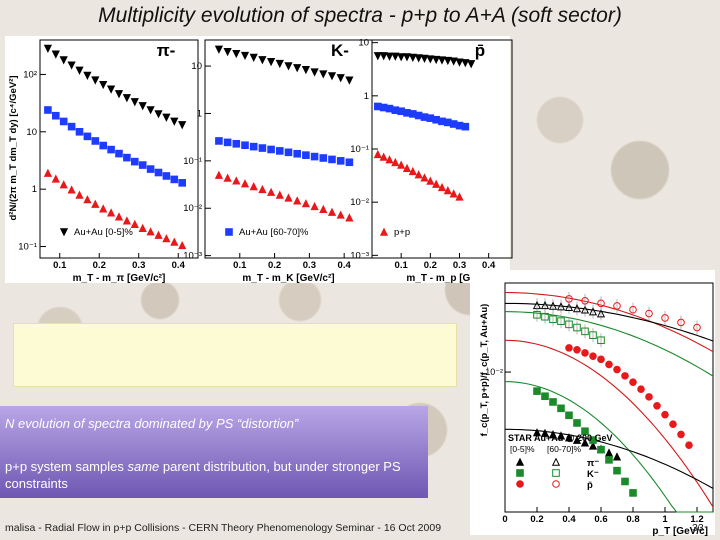 The width and height of the screenshot is (720, 540). Describe the element at coordinates (569, 519) in the screenshot. I see `ratio-xtick-label: 0.4` at that location.